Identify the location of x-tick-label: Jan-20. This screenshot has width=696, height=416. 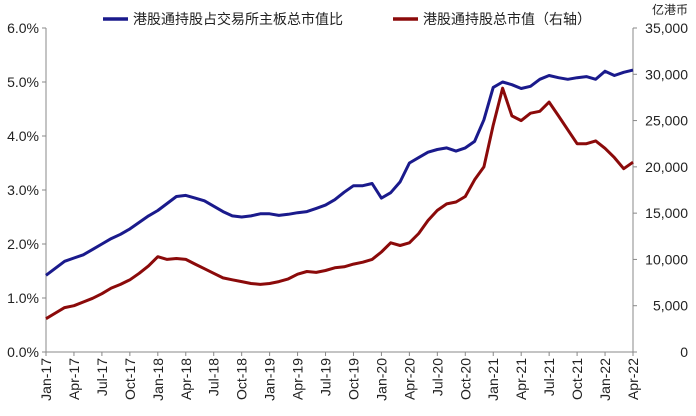
(381, 379).